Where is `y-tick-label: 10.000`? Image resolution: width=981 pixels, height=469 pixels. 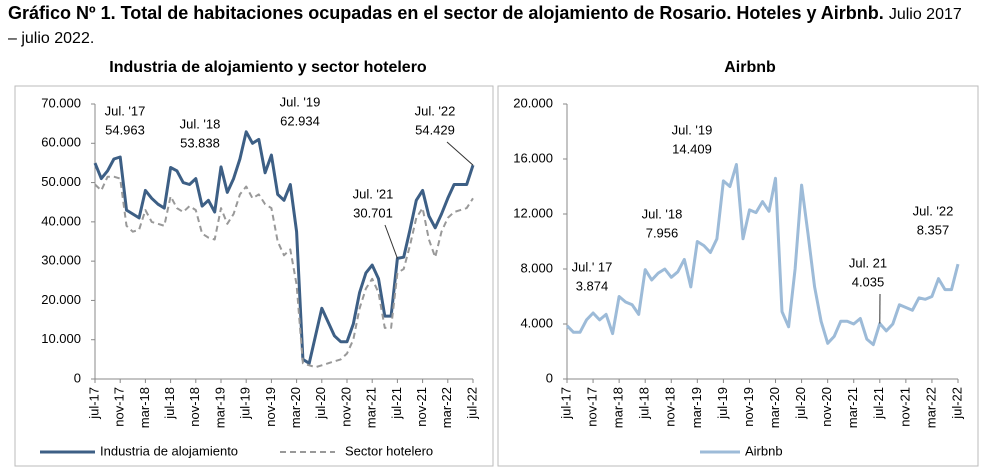 y-tick-label: 10.000 is located at coordinates (61, 338).